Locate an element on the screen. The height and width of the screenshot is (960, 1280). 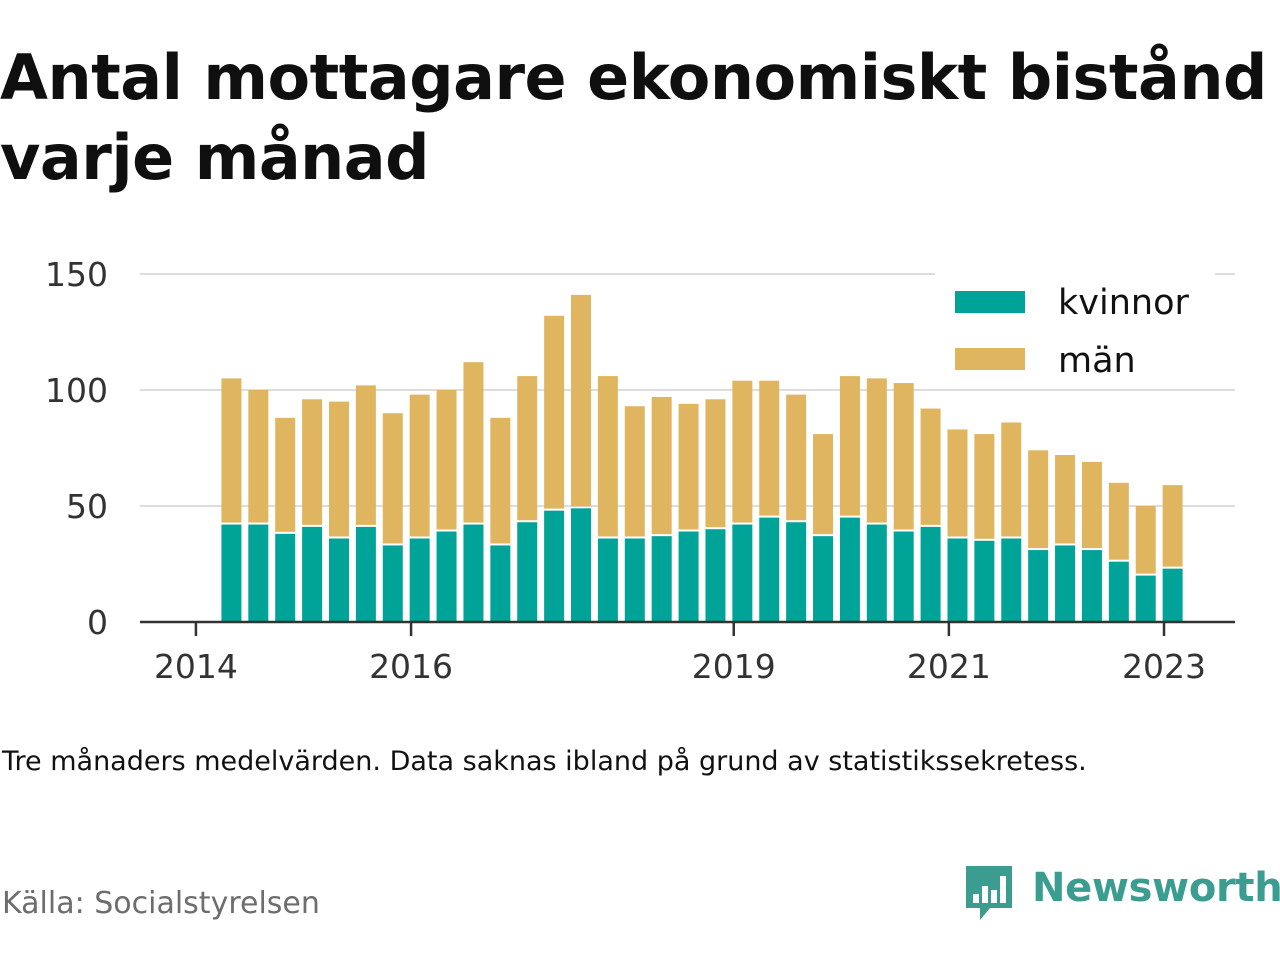
legend: kvinnor män is located at coordinates (1075, 329).